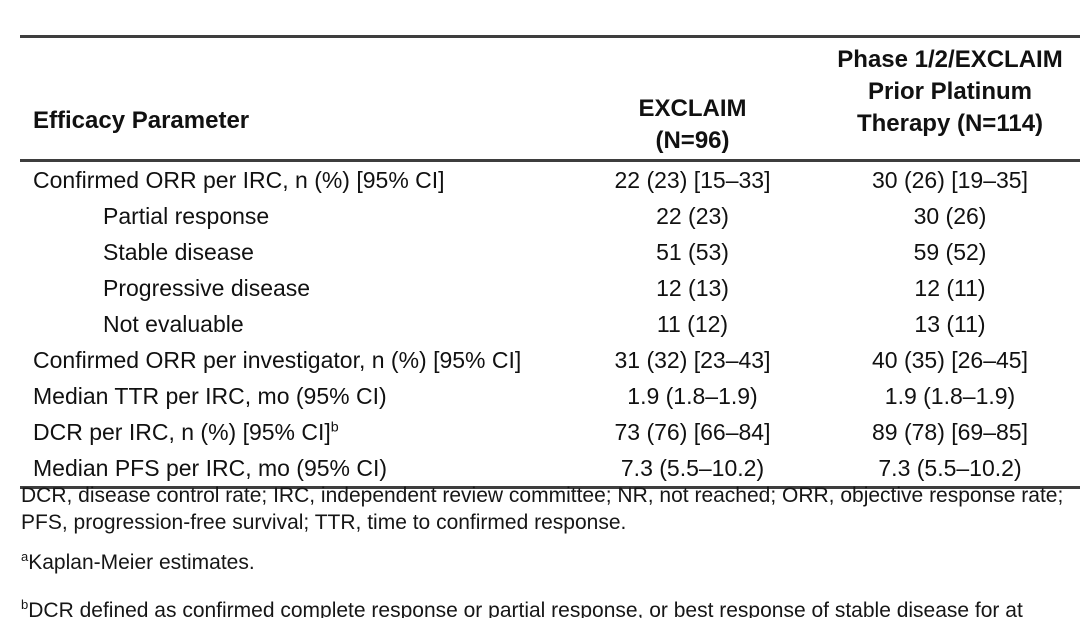 This screenshot has height=618, width=1080. Describe the element at coordinates (950, 469) in the screenshot. I see `row-value-phase: 7.3 (5.5–10.2)` at that location.